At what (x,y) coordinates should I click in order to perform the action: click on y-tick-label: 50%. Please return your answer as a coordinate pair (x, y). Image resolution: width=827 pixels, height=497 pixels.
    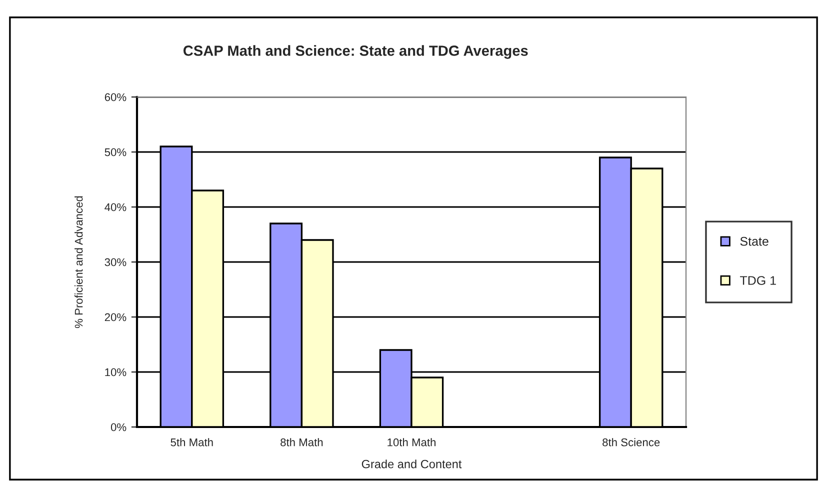
    Looking at the image, I should click on (115, 152).